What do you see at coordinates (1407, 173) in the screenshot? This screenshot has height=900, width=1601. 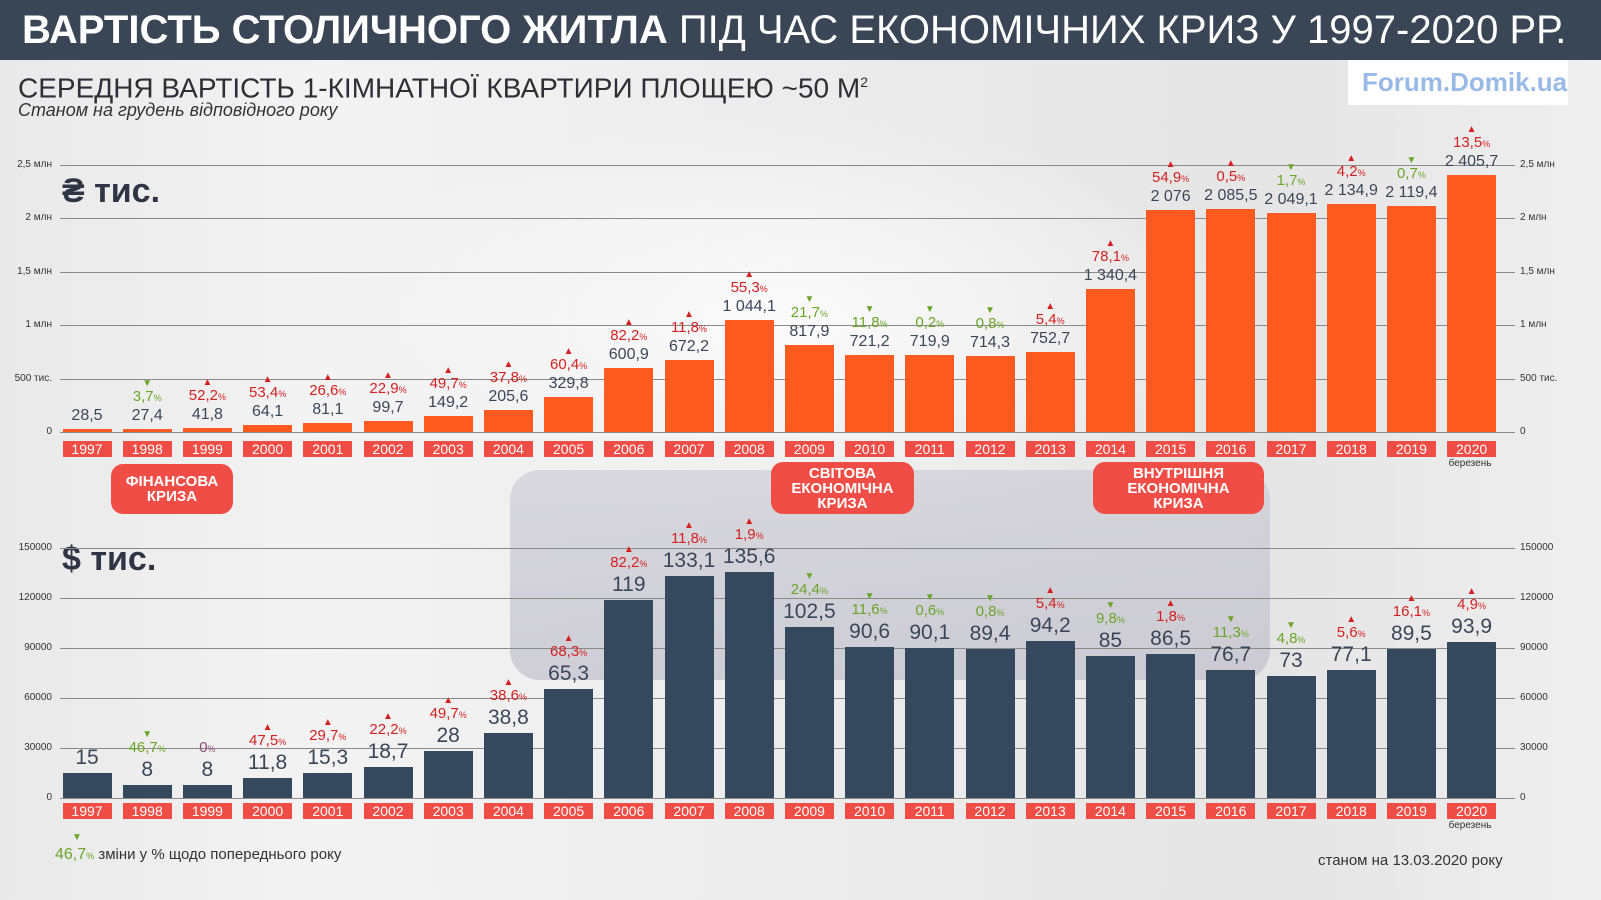 I see `change-value: 0,7` at bounding box center [1407, 173].